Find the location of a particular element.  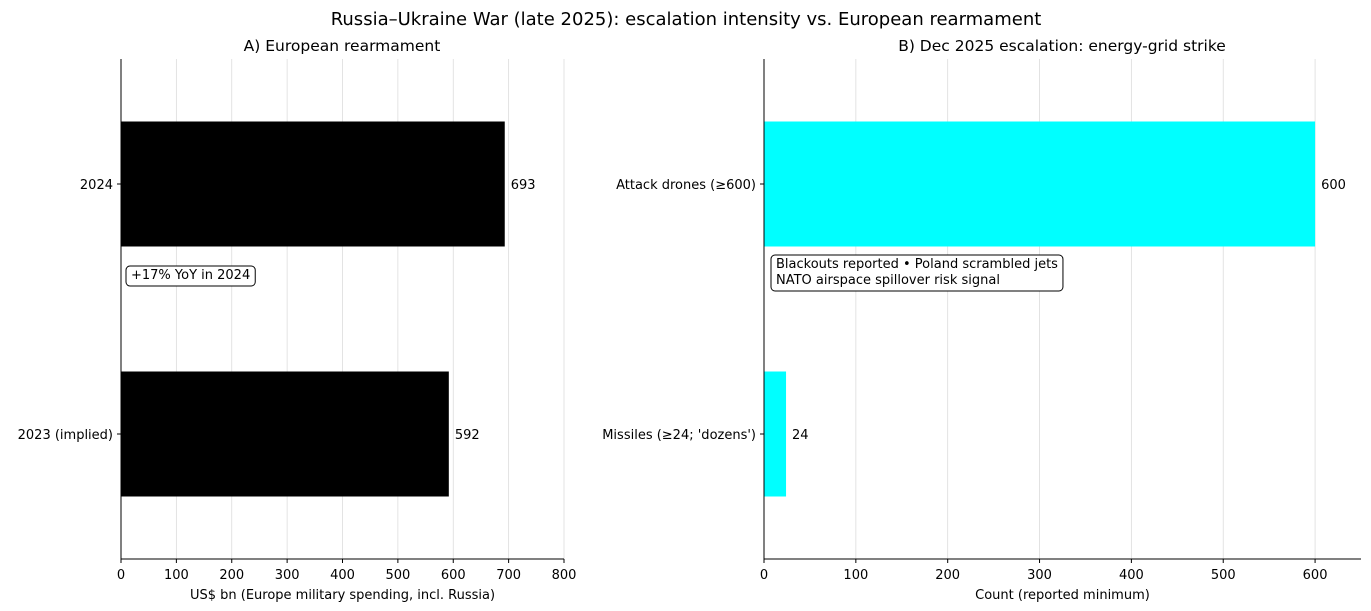

value-label: 24 is located at coordinates (800, 435).